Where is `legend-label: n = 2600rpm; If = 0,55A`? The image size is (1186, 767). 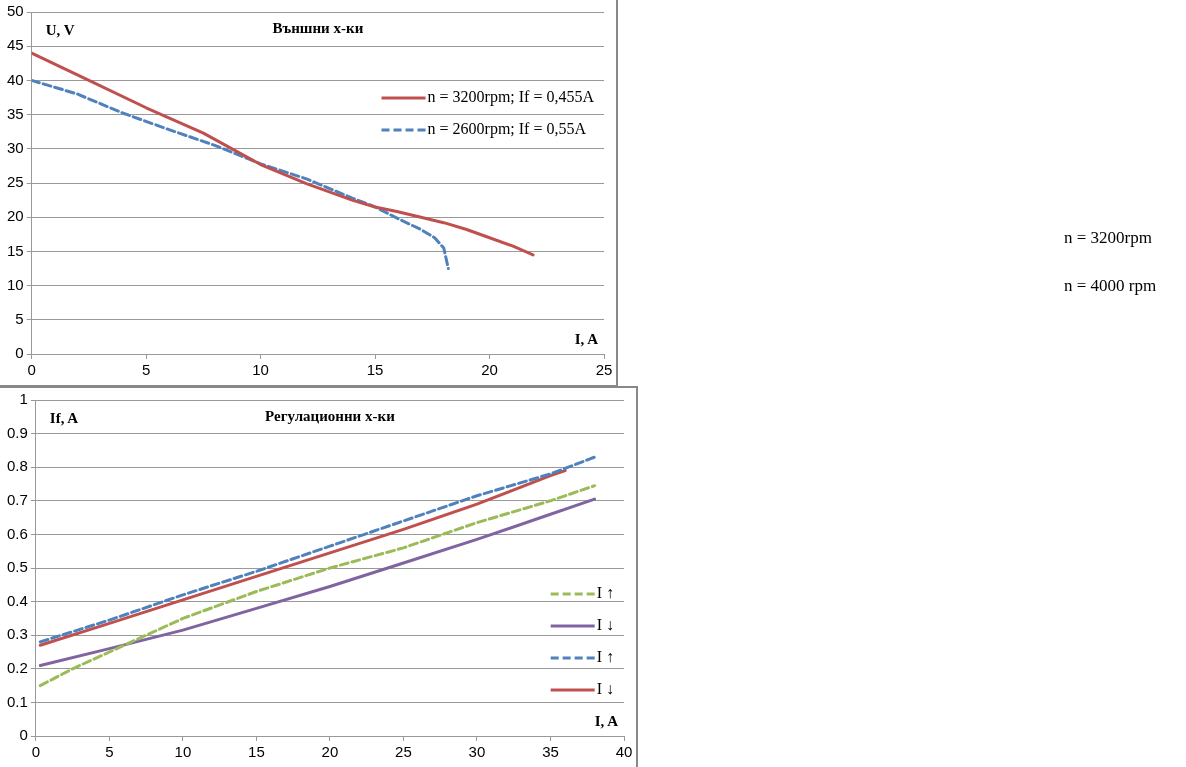
legend-label: n = 2600rpm; If = 0,55A is located at coordinates (507, 129).